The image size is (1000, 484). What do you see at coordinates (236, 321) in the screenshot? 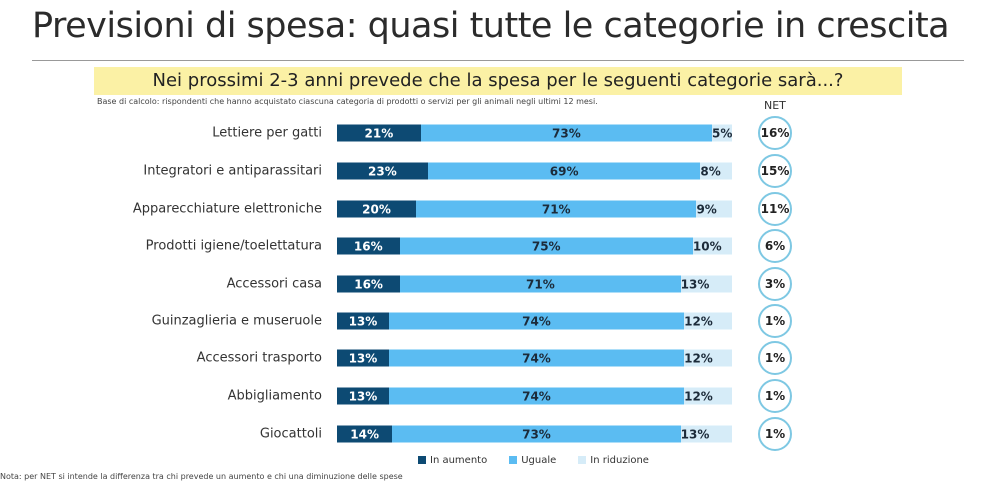
I see `category-label: Guinzaglieria e museruole` at bounding box center [236, 321].